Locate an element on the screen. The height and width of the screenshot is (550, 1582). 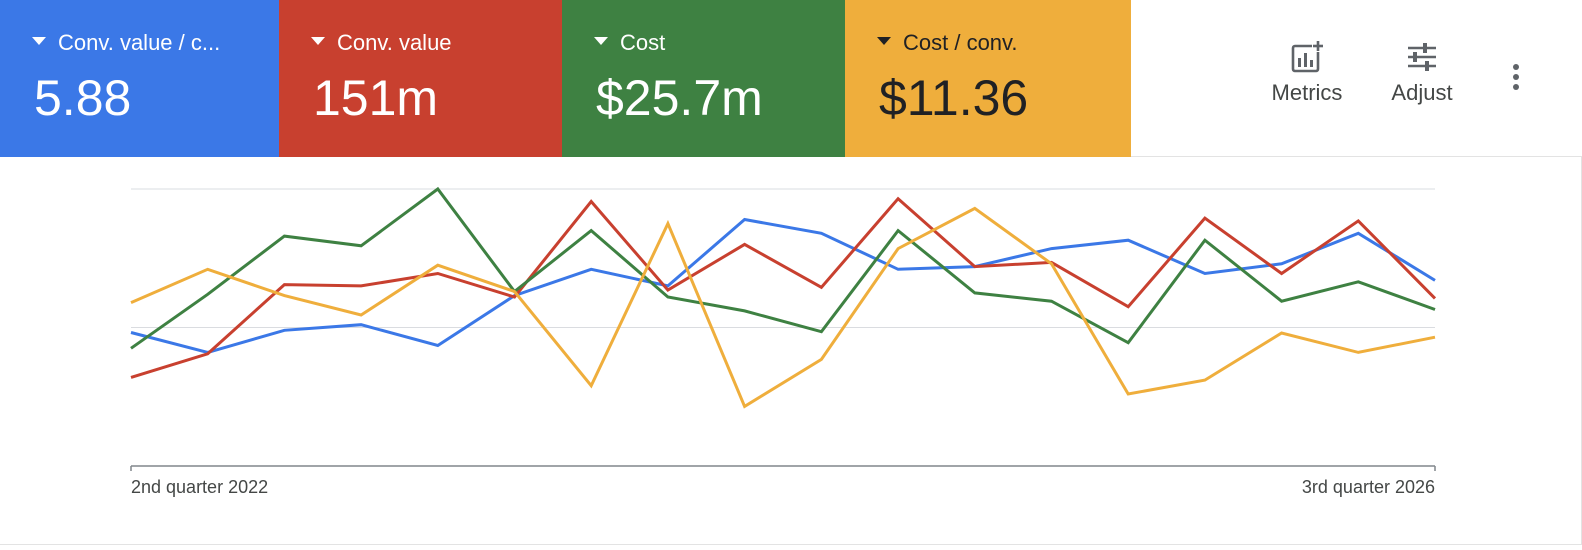
scorecard-value: 5.88 is located at coordinates (83, 98).